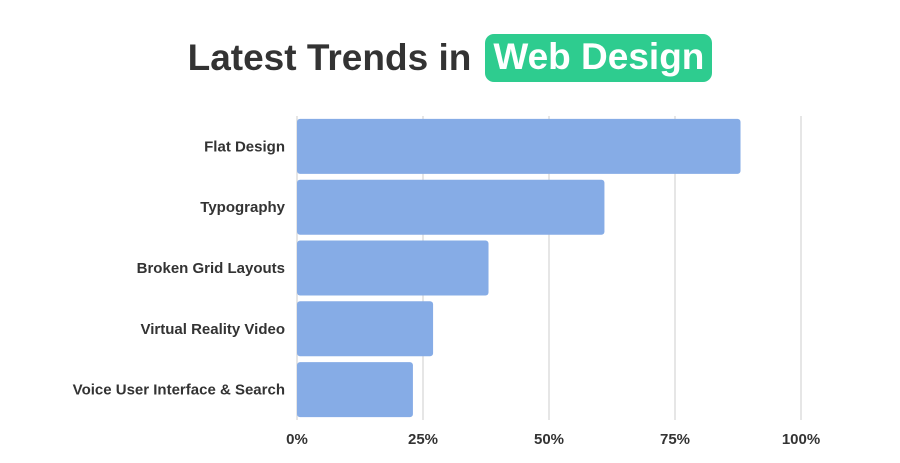  Describe the element at coordinates (244, 146) in the screenshot. I see `category-label-0: Flat Design` at that location.